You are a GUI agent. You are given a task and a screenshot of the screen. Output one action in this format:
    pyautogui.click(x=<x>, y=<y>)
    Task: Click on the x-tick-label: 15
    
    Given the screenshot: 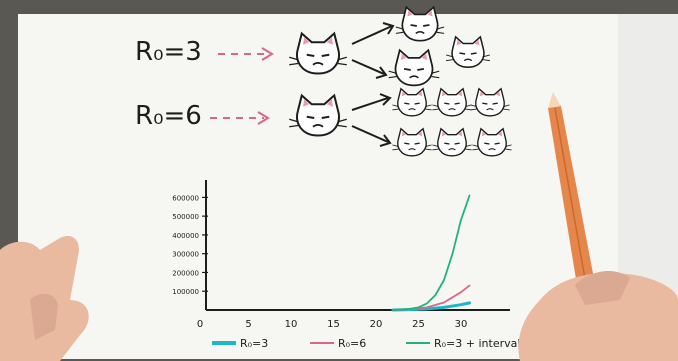 What is the action you would take?
    pyautogui.click(x=333, y=324)
    